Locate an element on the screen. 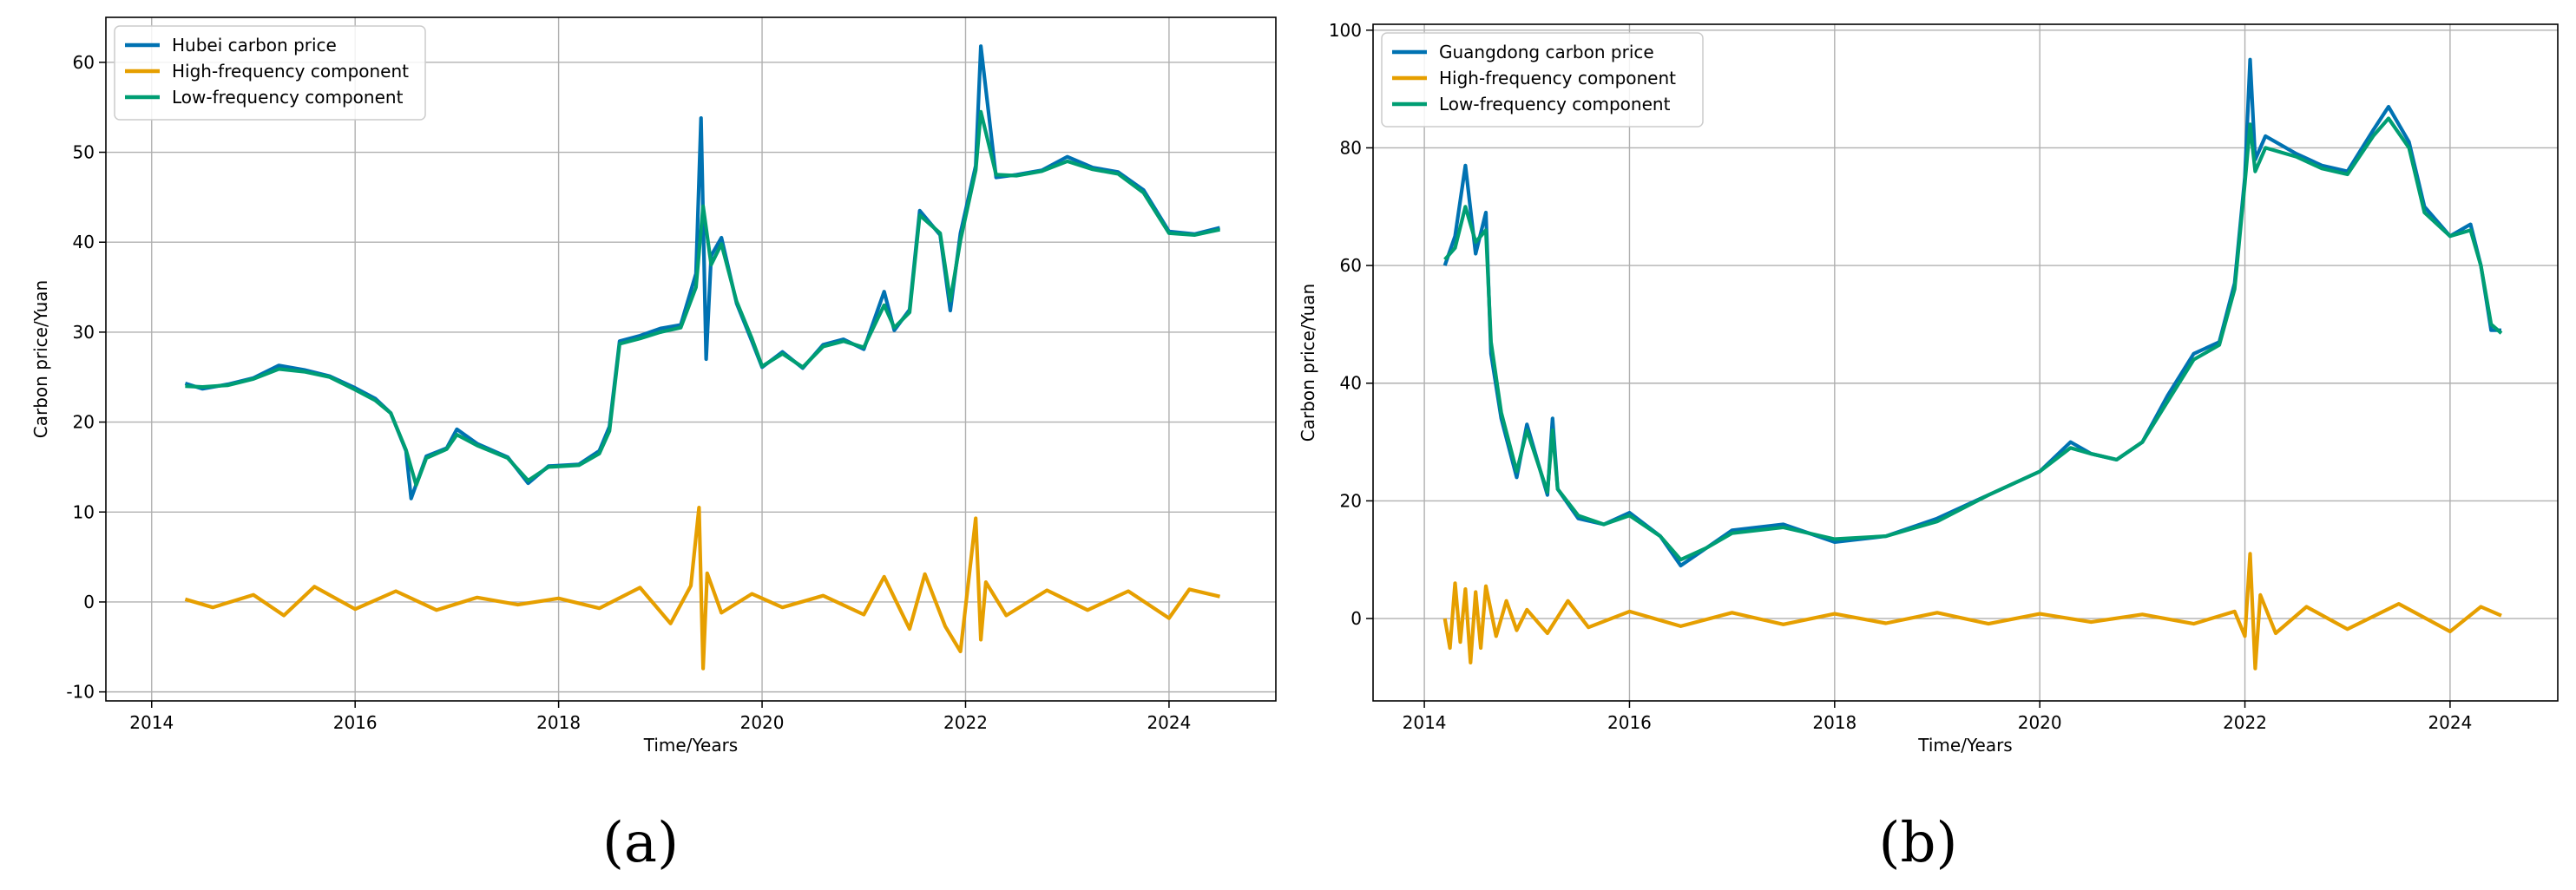 The height and width of the screenshot is (890, 2576). panel-a-ytick-label-5: 40 is located at coordinates (84, 242).